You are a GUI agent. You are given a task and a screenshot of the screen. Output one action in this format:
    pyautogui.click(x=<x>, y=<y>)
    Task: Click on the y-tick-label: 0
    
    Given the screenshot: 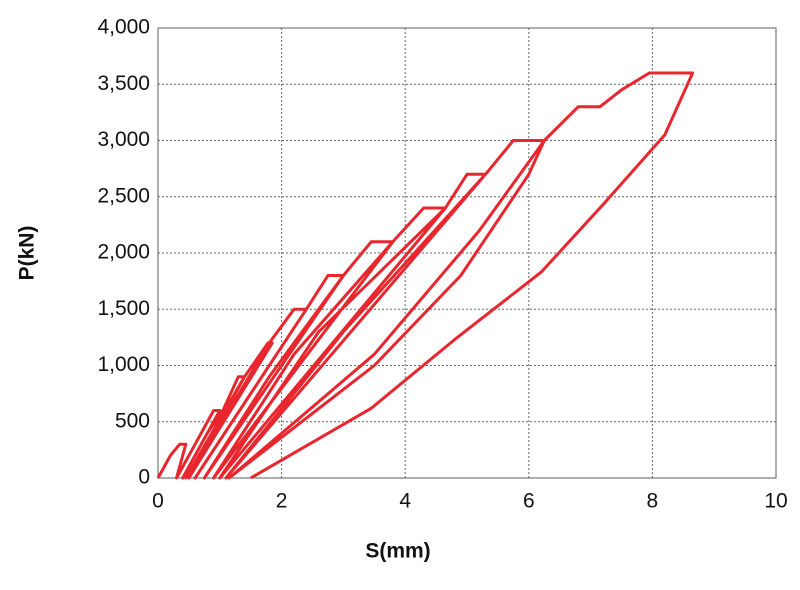 What is the action you would take?
    pyautogui.click(x=144, y=477)
    